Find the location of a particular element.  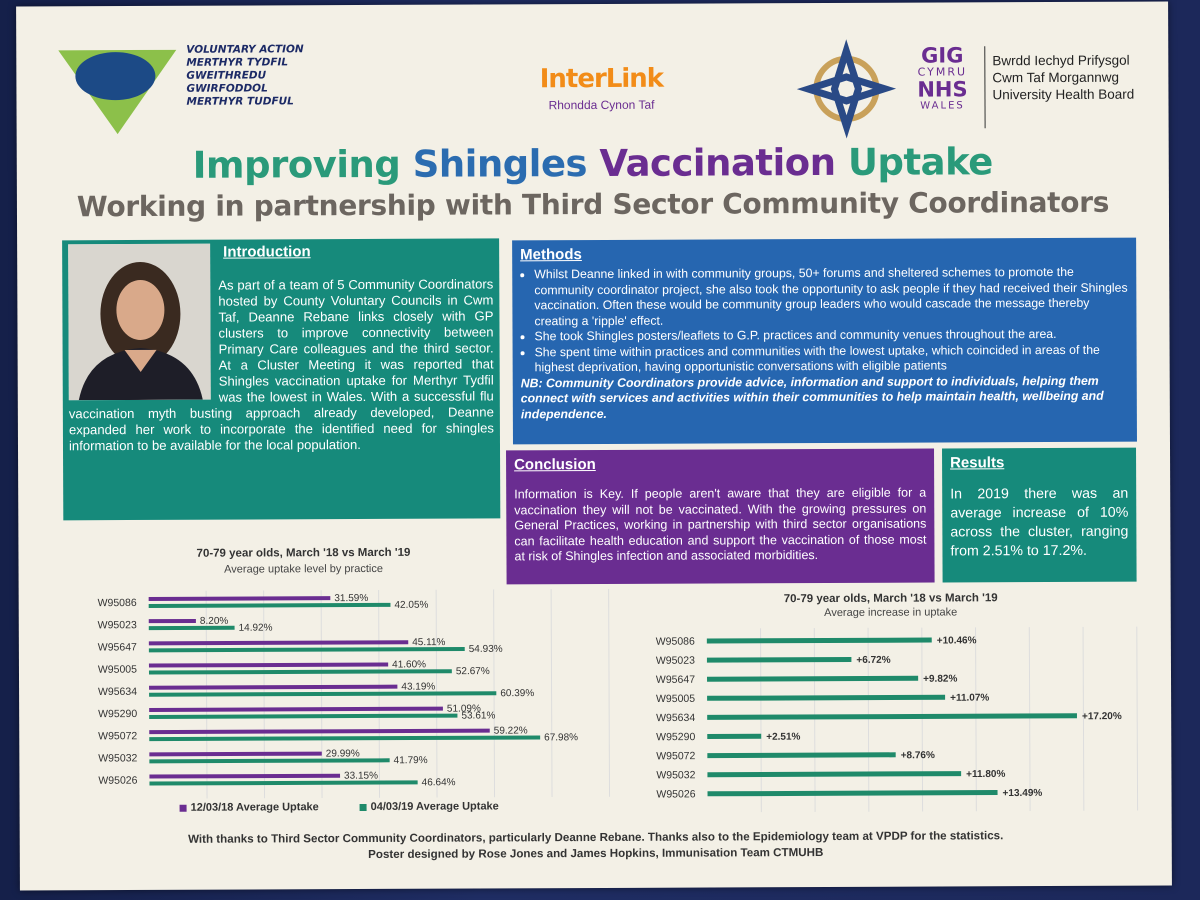

data-label: +9.82% is located at coordinates (940, 679).